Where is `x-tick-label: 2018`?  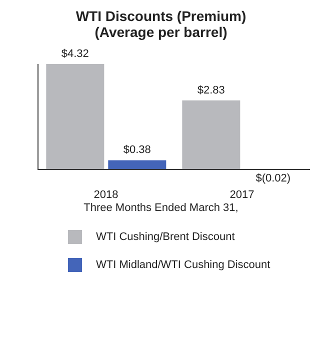
x-tick-label: 2018 is located at coordinates (106, 194).